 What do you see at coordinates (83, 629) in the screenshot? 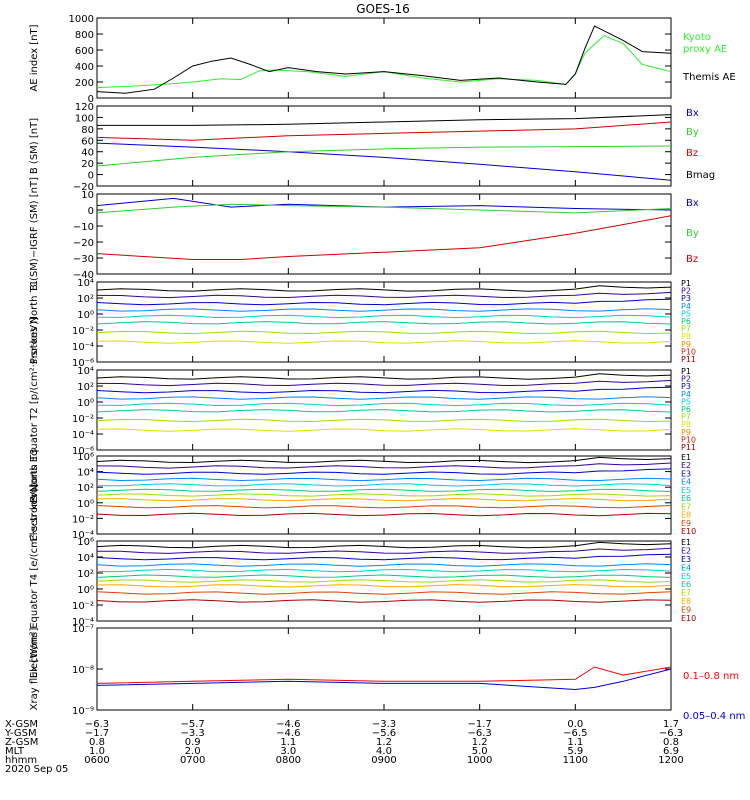
I see `y-tick-label: 10⁻⁷` at bounding box center [83, 629].